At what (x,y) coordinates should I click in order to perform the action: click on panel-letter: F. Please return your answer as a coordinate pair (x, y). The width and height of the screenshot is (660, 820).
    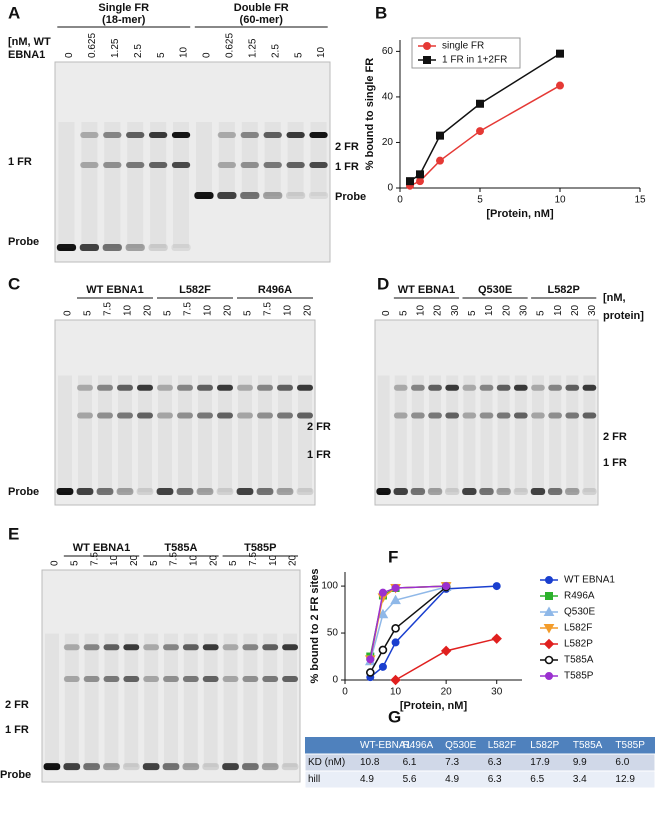
    Looking at the image, I should click on (393, 556).